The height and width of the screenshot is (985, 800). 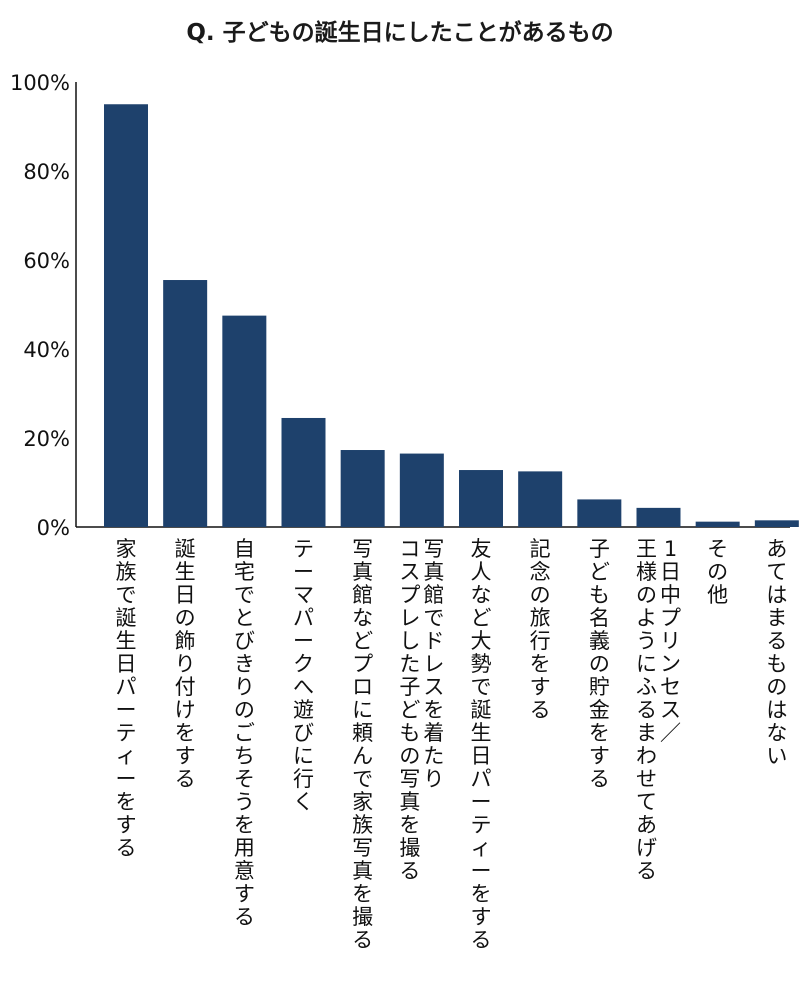 What do you see at coordinates (53, 528) in the screenshot?
I see `y-tick-label: 0%` at bounding box center [53, 528].